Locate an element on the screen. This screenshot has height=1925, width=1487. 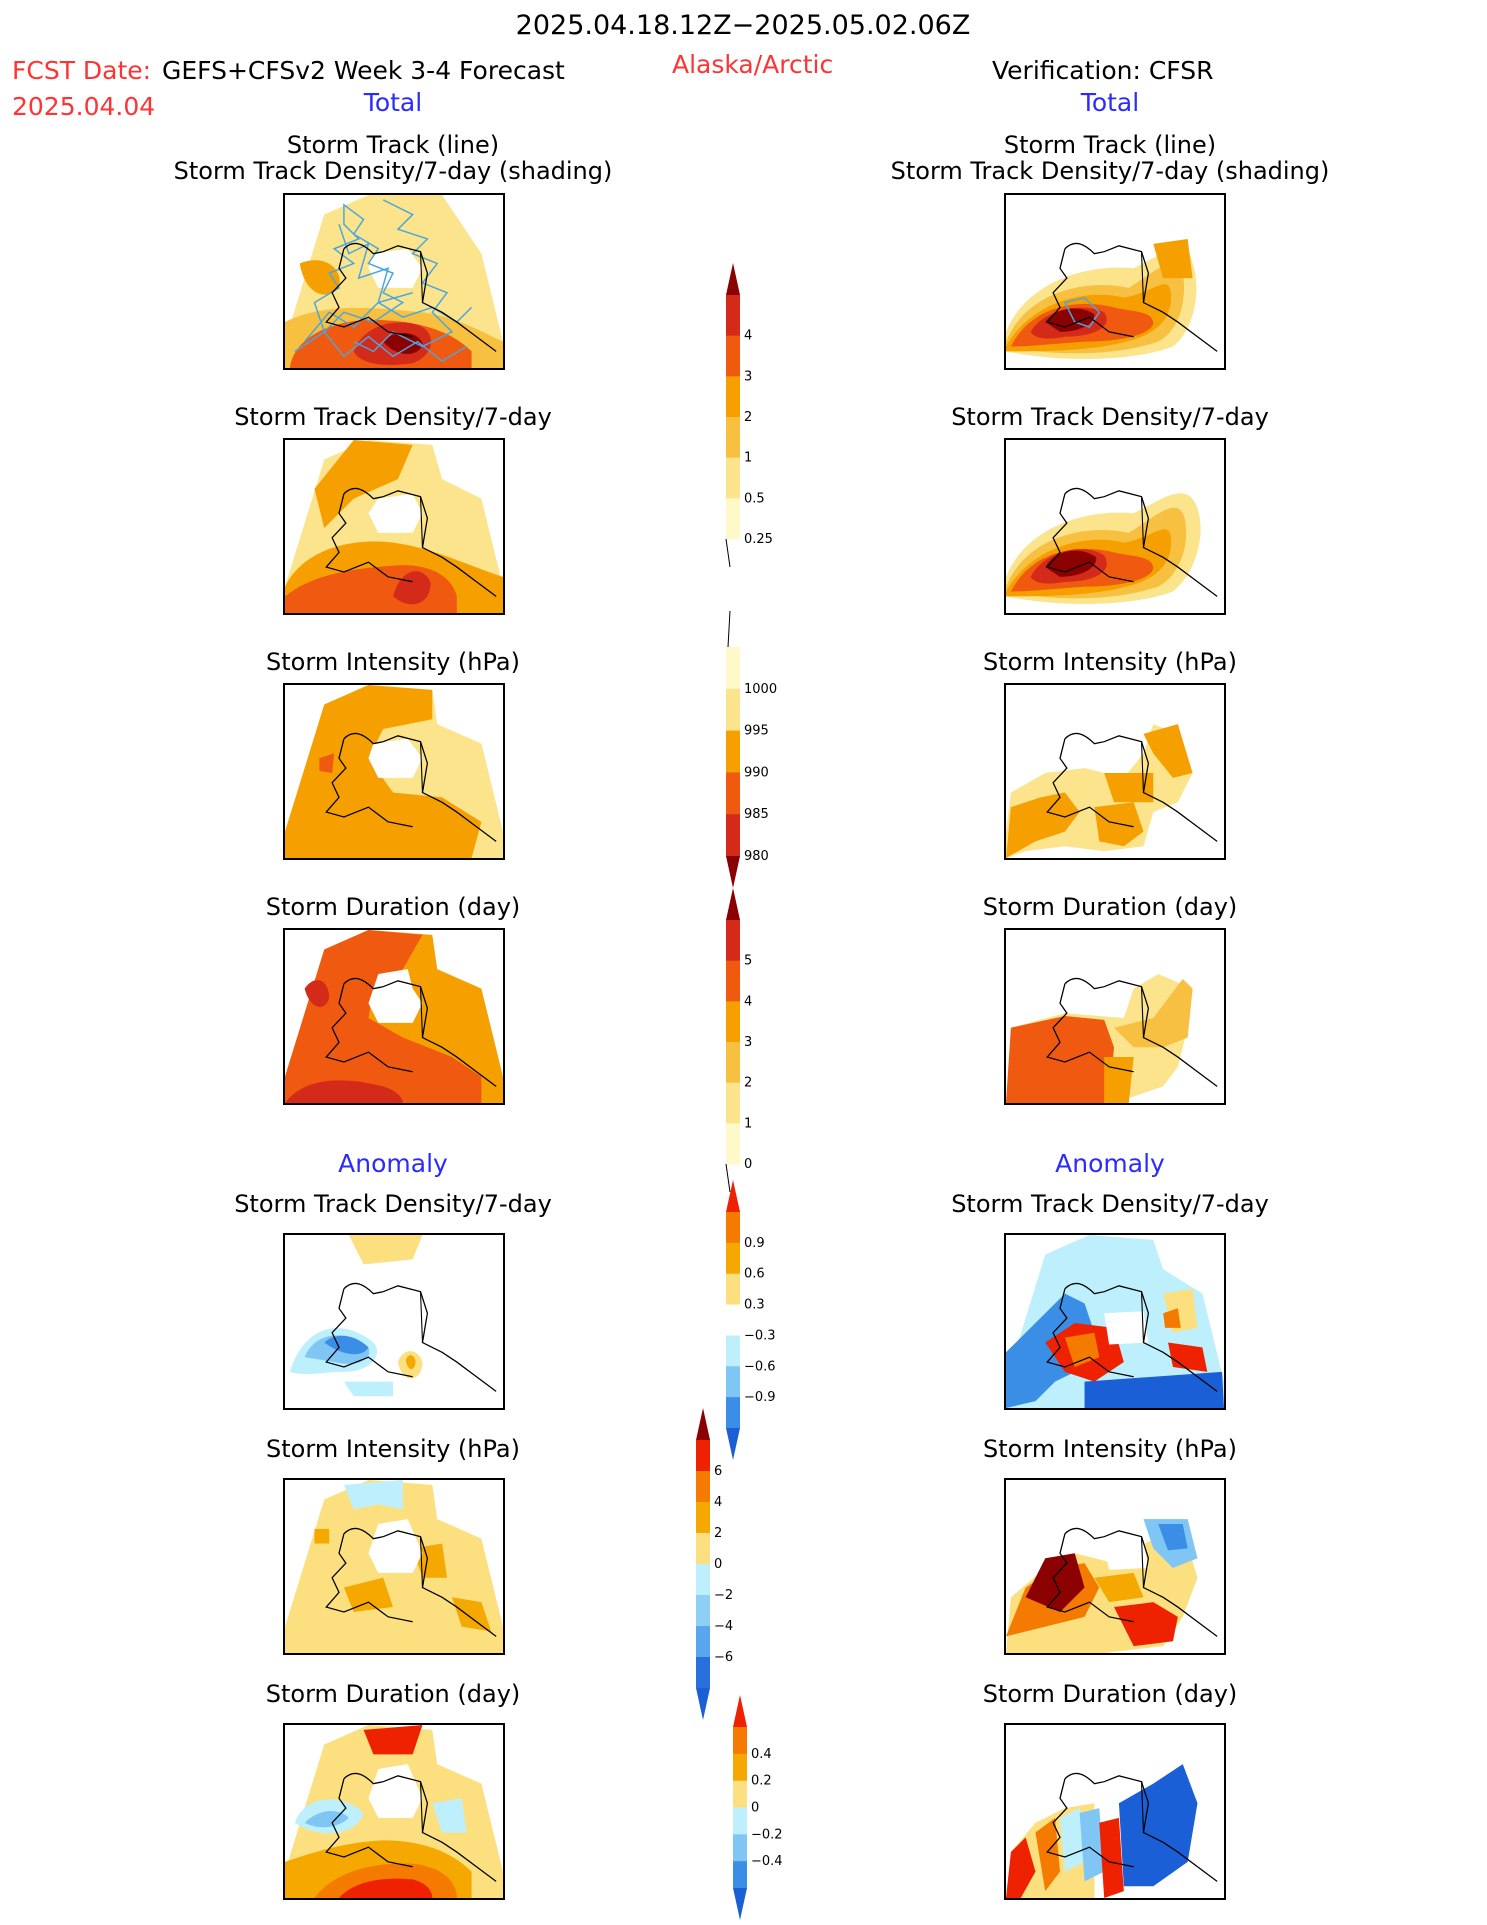
colorbar-tick-label: 990 is located at coordinates (756, 772).